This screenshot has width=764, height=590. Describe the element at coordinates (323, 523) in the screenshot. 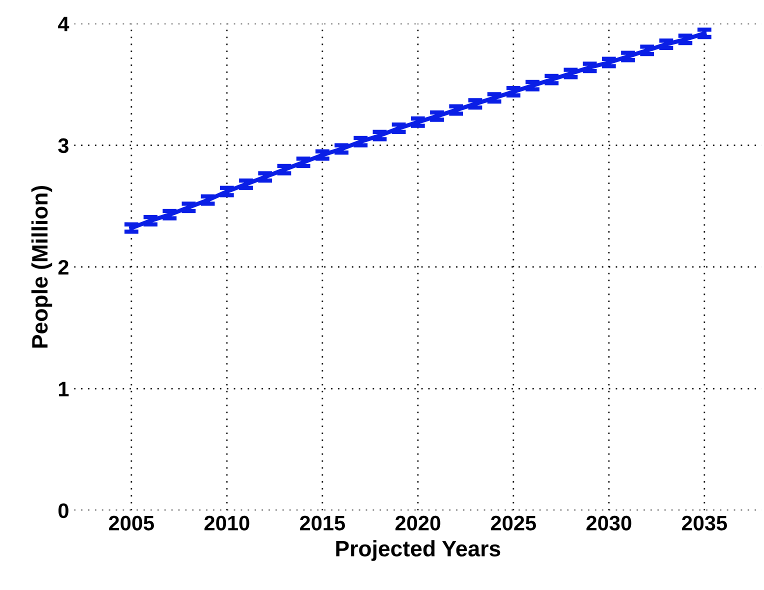

I see `x-tick-label: 2015` at that location.